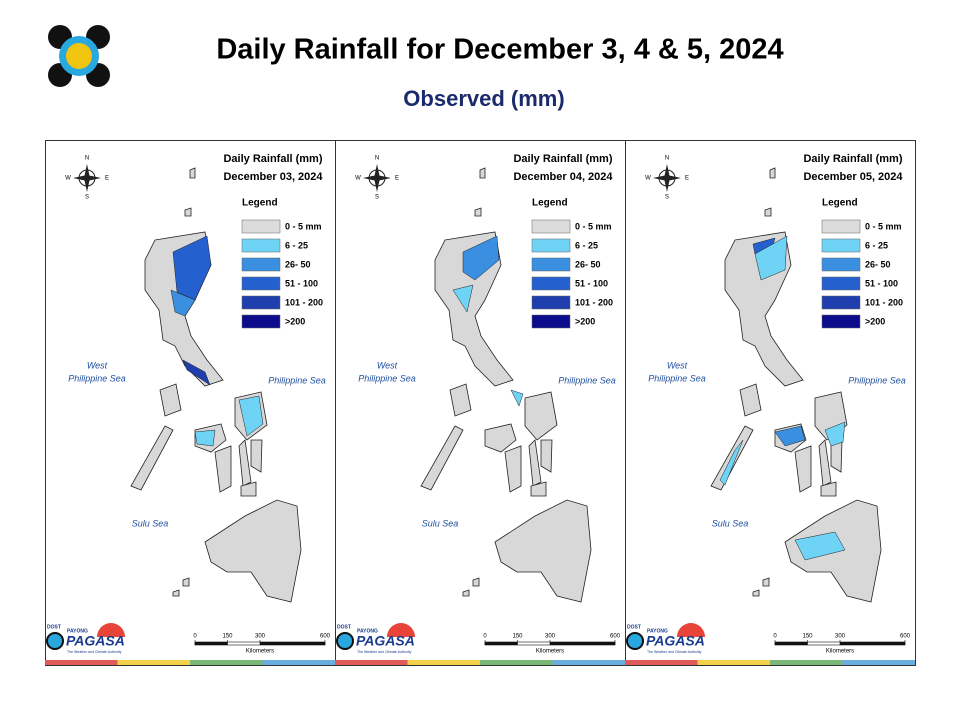  Describe the element at coordinates (397, 179) in the screenshot. I see `compass-label: E` at that location.